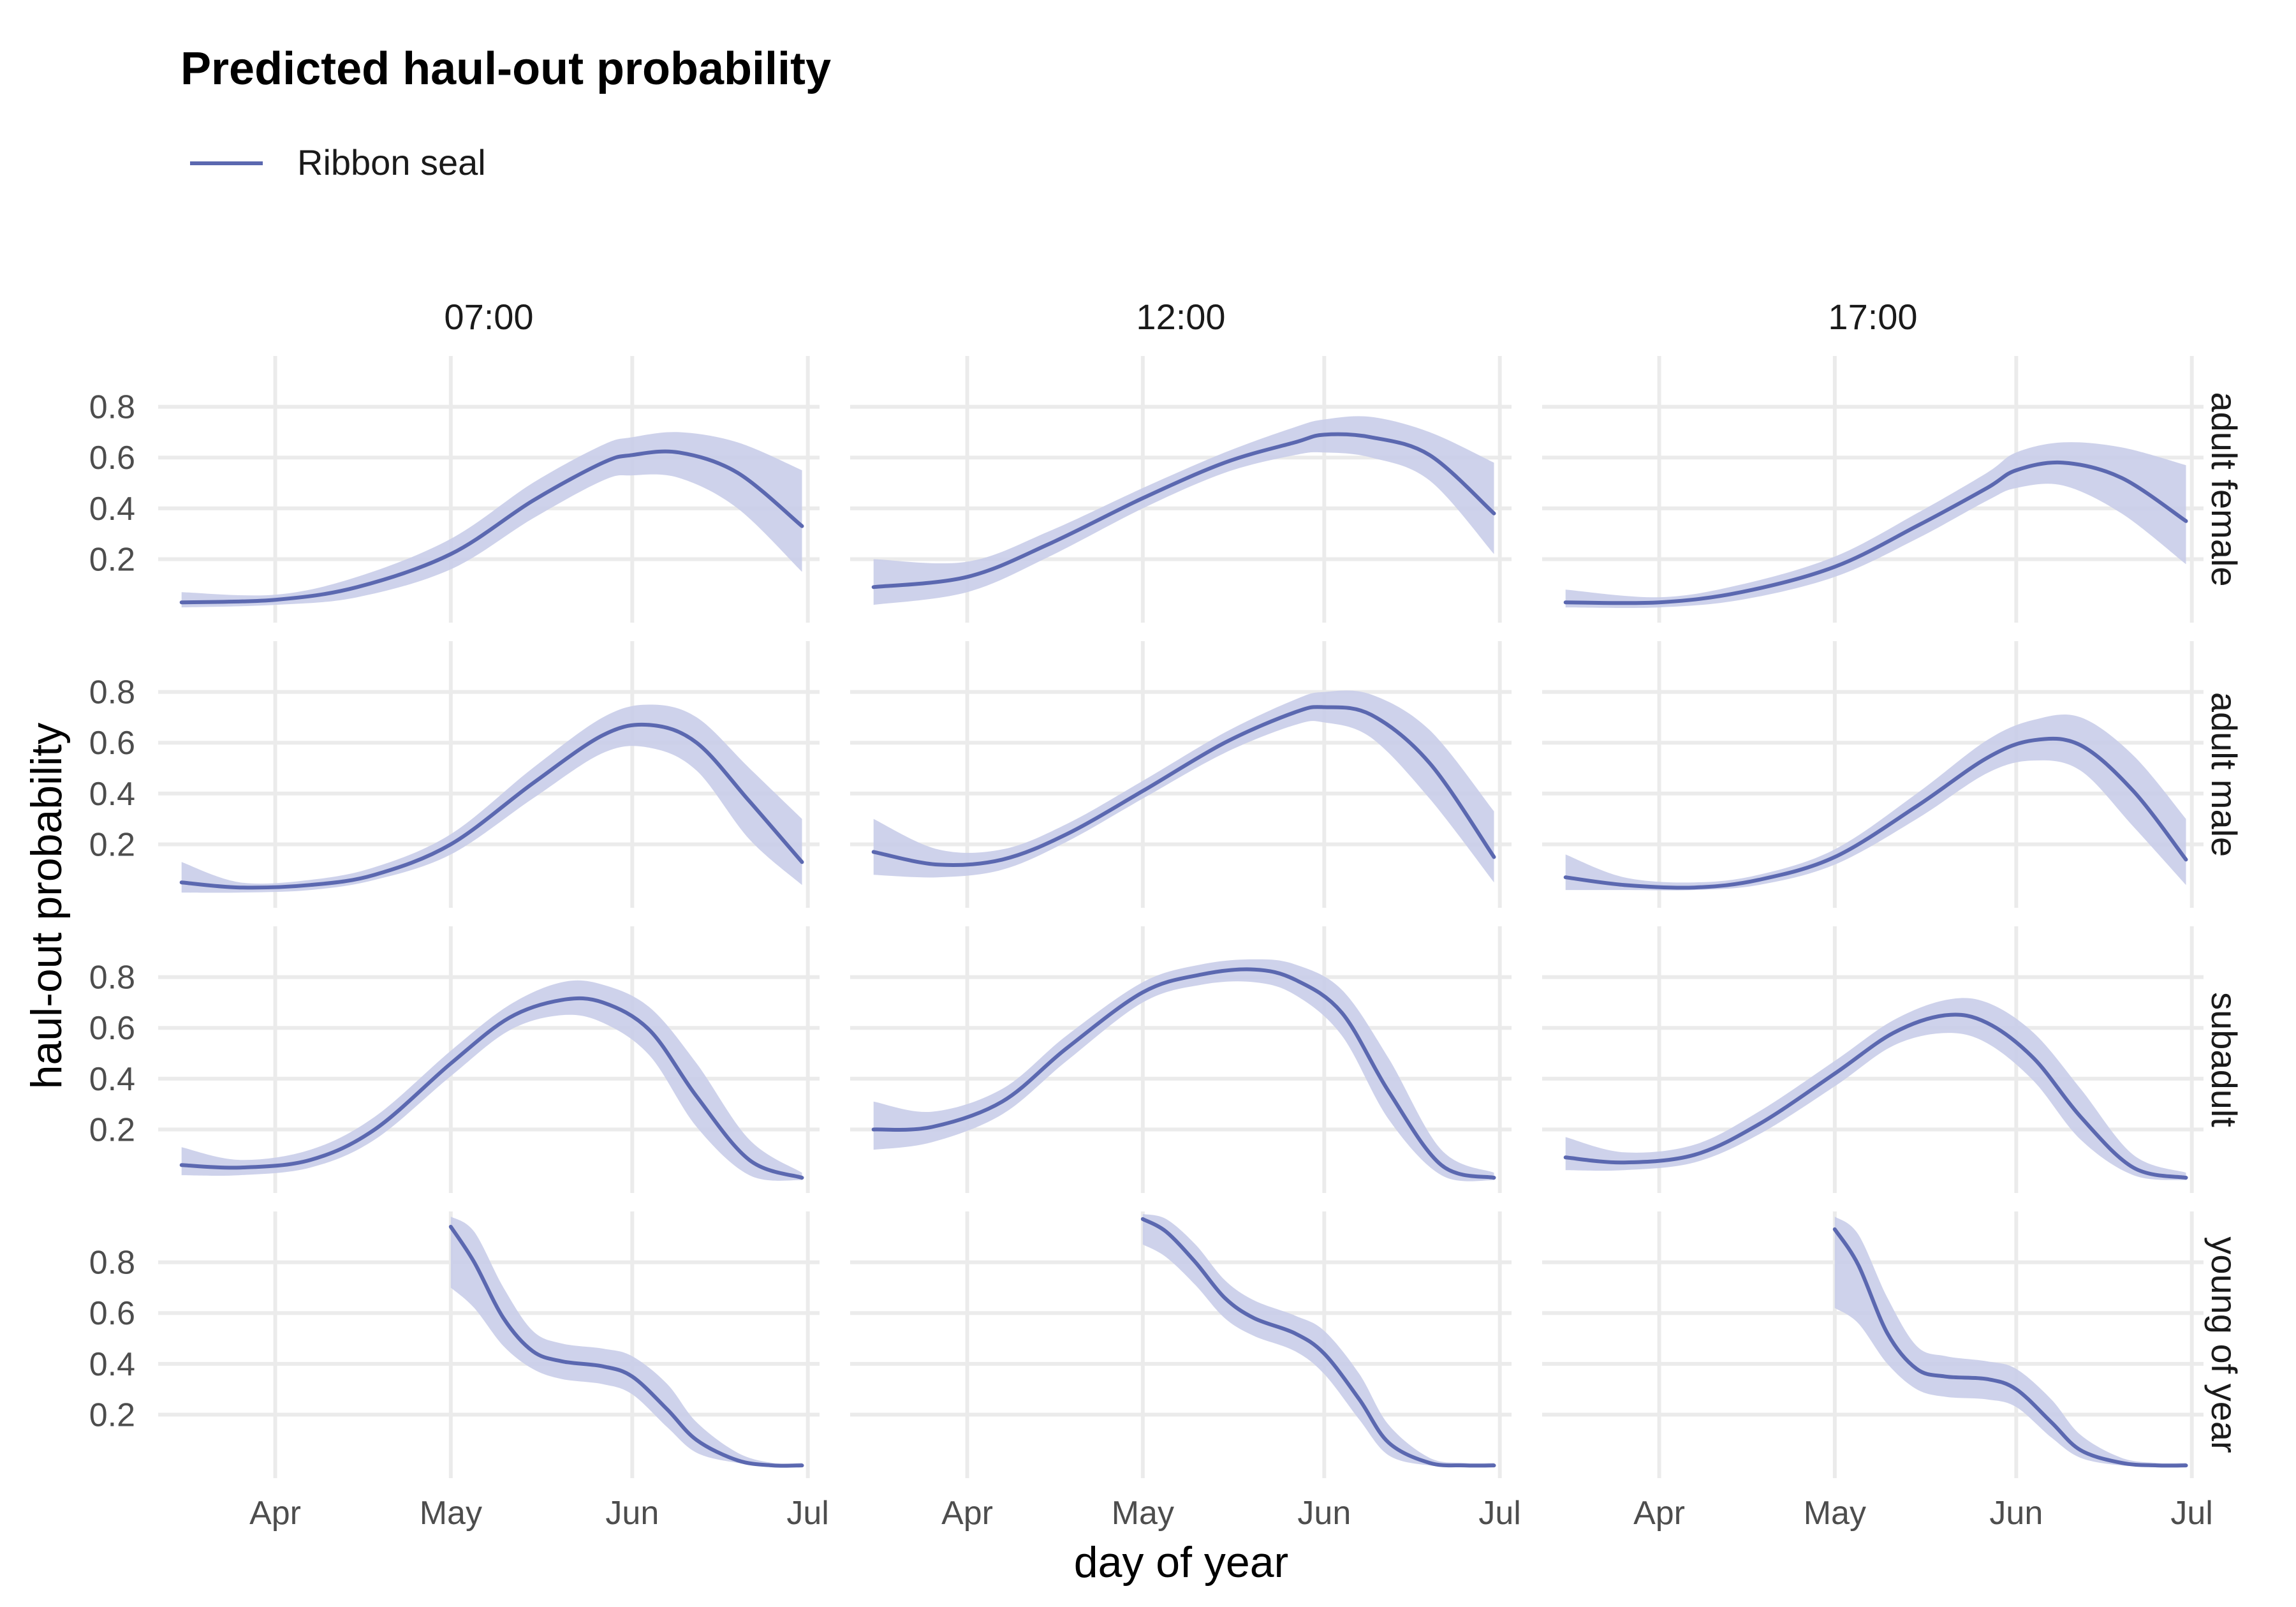 The image size is (2296, 1607). I want to click on legend: Ribbon seal, so click(338, 162).